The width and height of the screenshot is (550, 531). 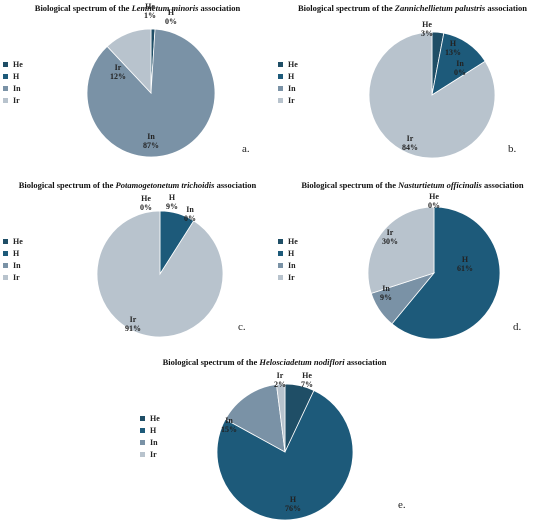 What do you see at coordinates (307, 380) in the screenshot?
I see `slice-label-he: He 7%` at bounding box center [307, 380].